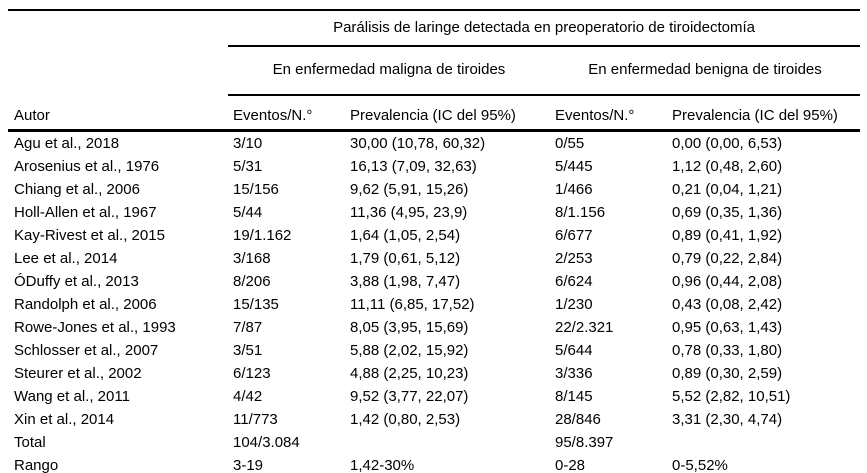 The width and height of the screenshot is (867, 473). Describe the element at coordinates (248, 143) in the screenshot. I see `events-malignant-cell: 3/10` at that location.